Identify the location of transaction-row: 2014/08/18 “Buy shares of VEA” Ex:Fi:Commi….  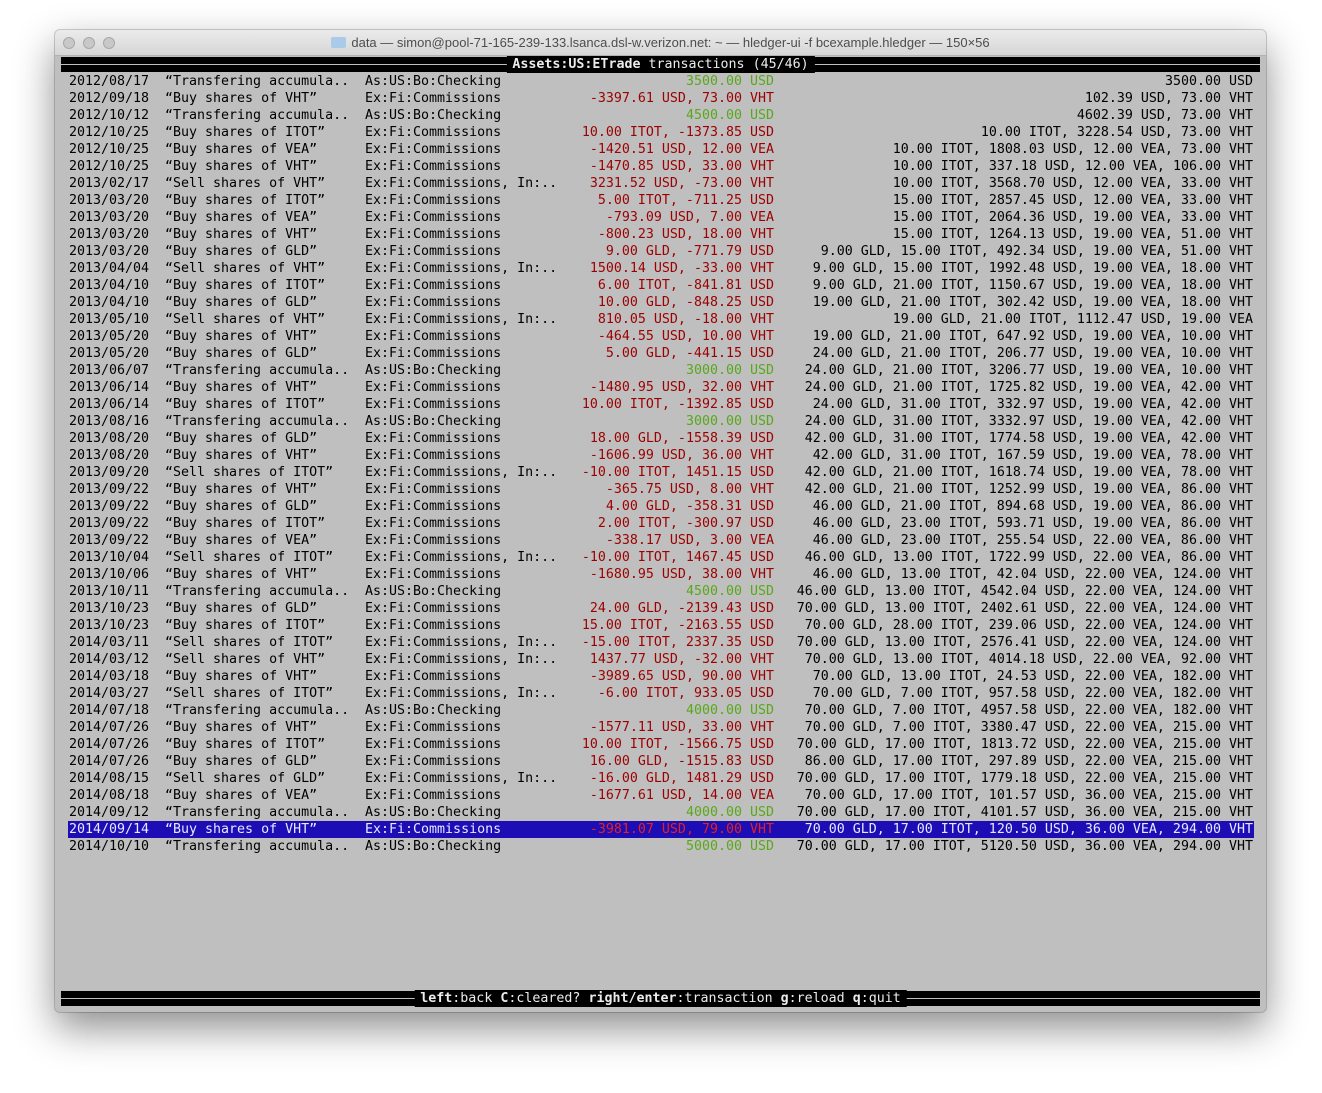
(661, 795).